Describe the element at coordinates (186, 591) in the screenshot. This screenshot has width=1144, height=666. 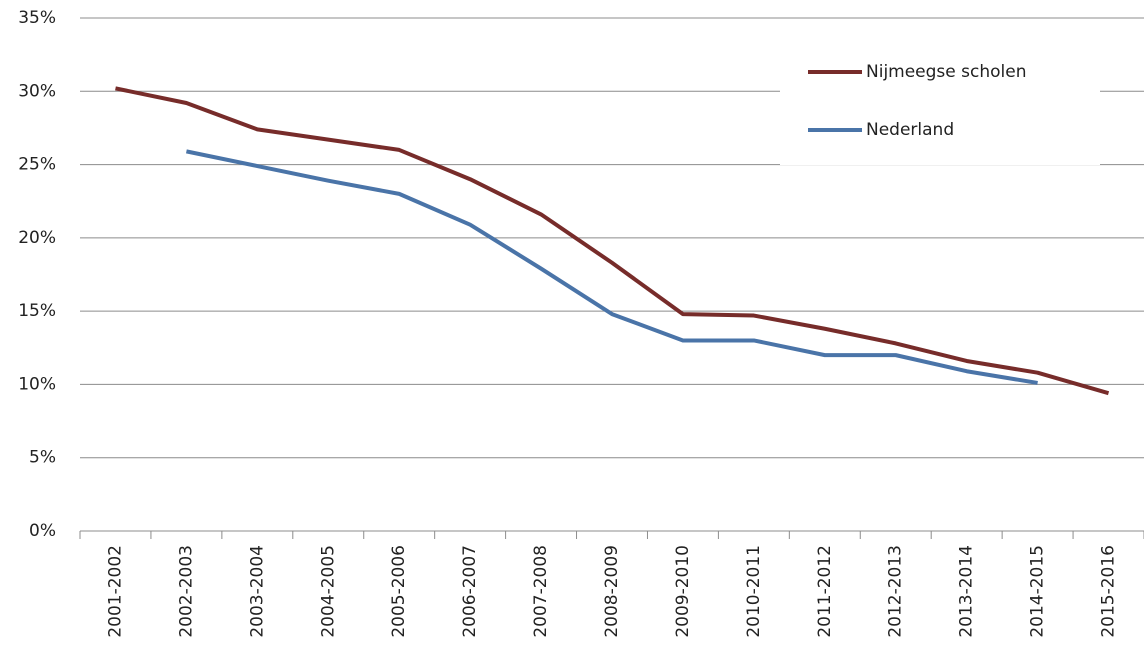
I see `x-tick-label: 2002-2003` at that location.